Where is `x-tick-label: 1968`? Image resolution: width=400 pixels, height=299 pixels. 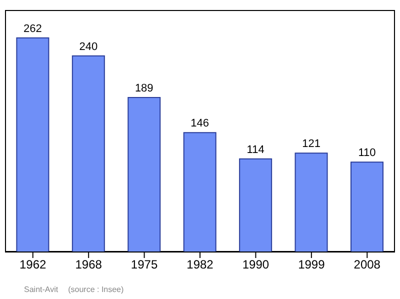 x-tick-label: 1968 is located at coordinates (88, 265).